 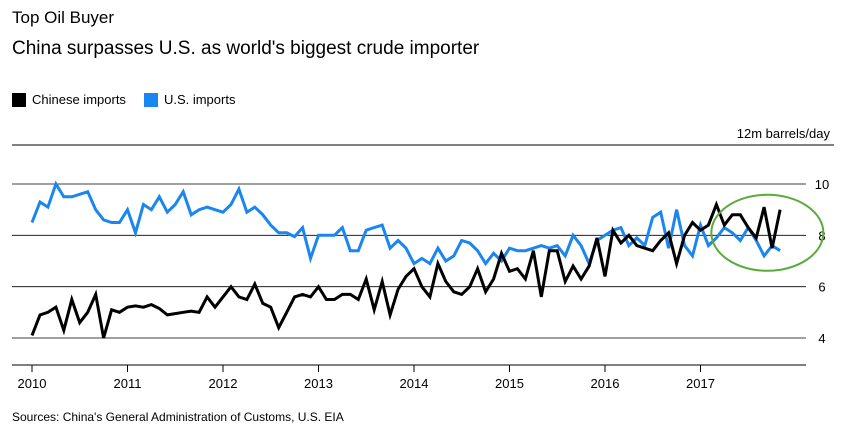 I want to click on x-tick-label: 2011, so click(x=128, y=383).